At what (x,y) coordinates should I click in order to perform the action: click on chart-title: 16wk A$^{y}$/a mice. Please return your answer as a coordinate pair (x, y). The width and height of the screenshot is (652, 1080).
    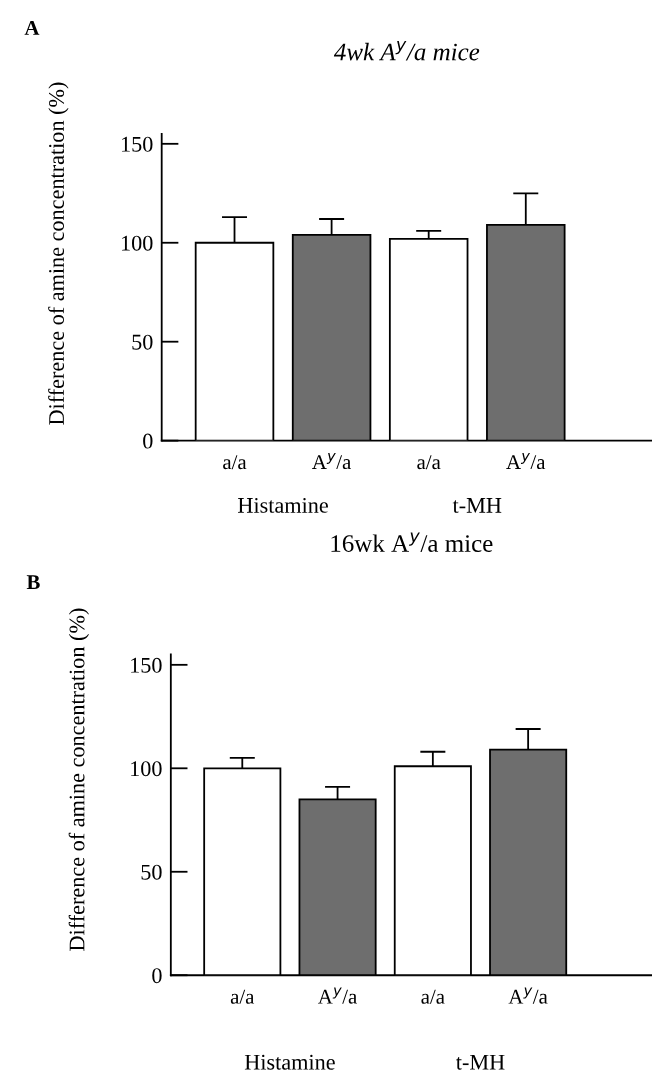
    Looking at the image, I should click on (412, 542).